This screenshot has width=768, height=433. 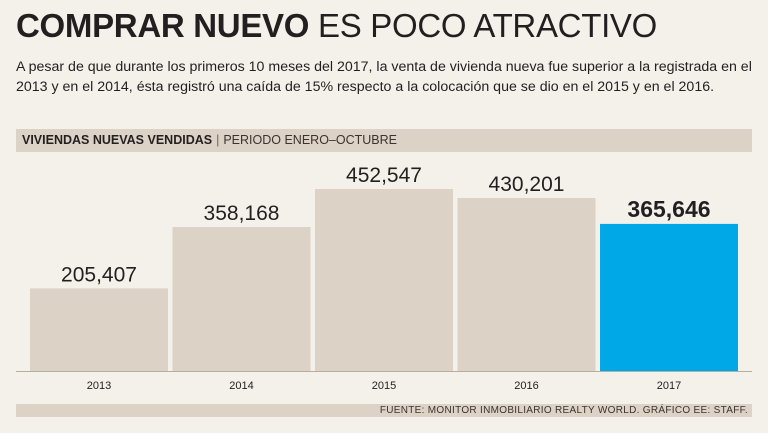 What do you see at coordinates (163, 25) in the screenshot?
I see `headline-bold: COMPRAR NUEVO` at bounding box center [163, 25].